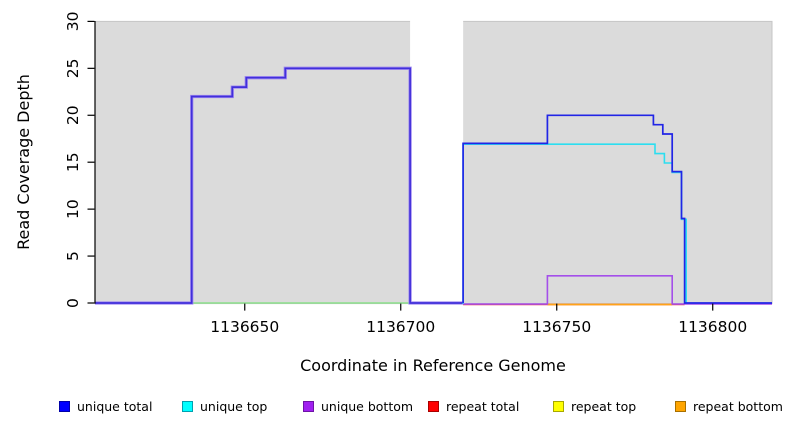 This screenshot has height=432, width=792. What do you see at coordinates (73, 256) in the screenshot?
I see `y-tick-label: 5` at bounding box center [73, 256].